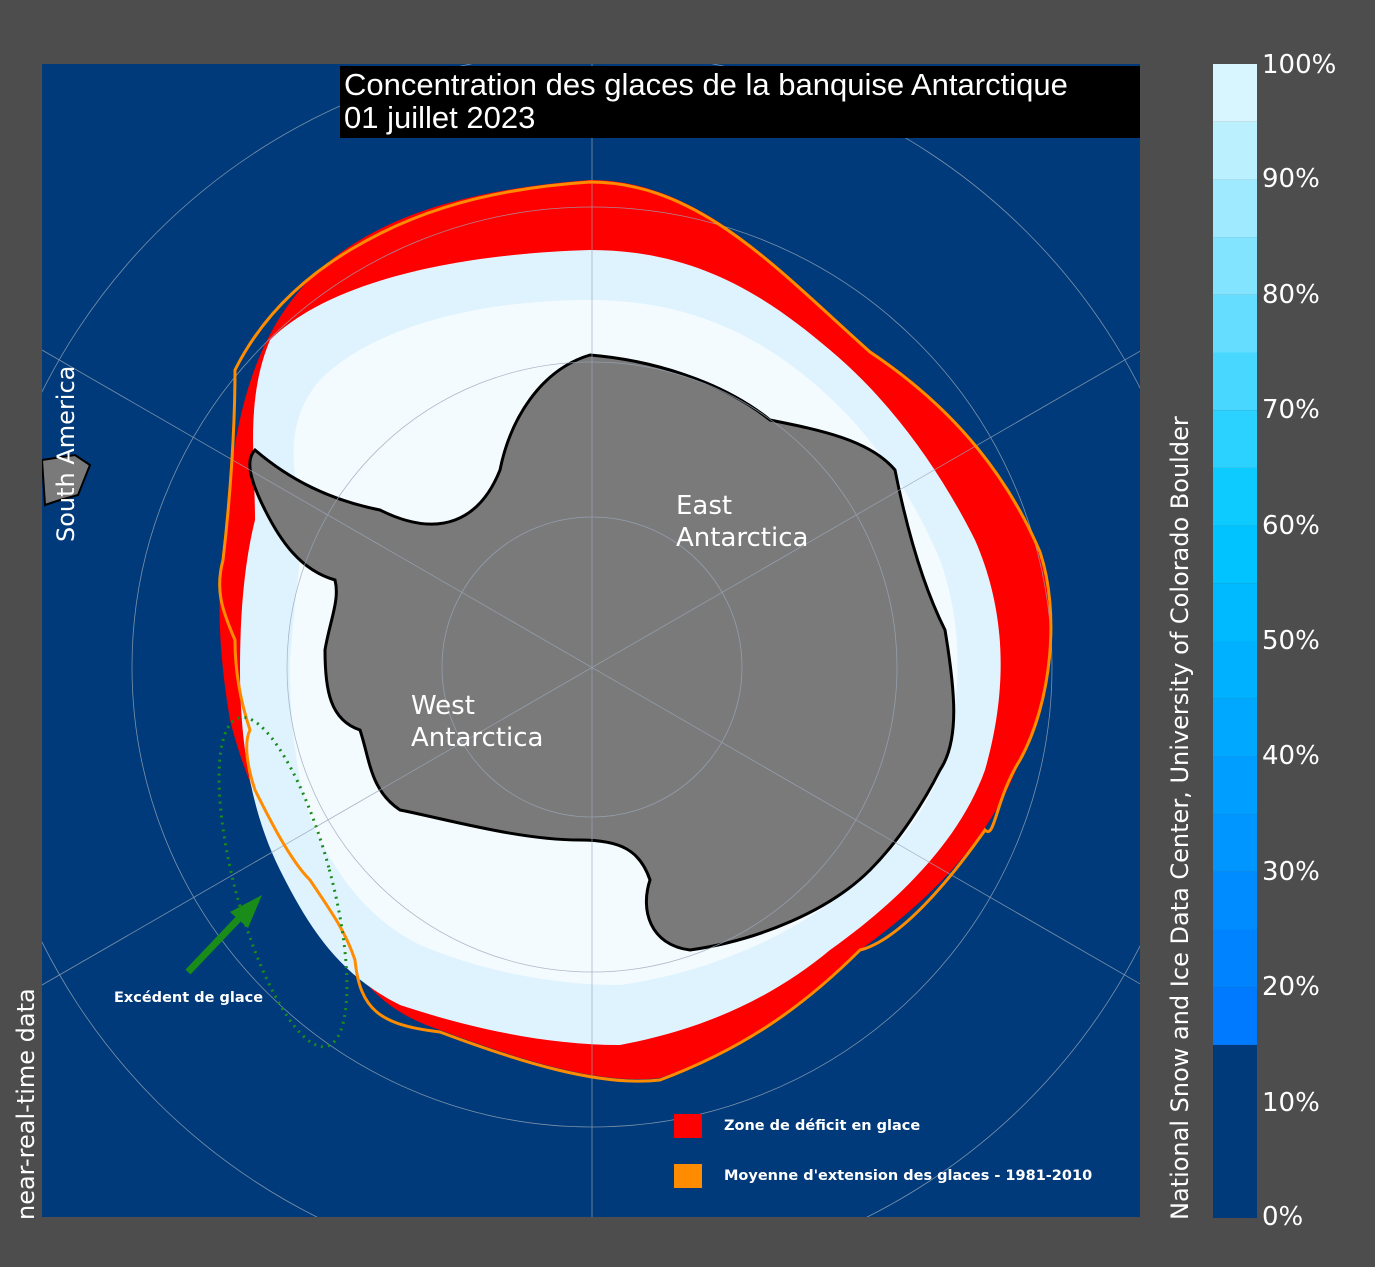 The height and width of the screenshot is (1267, 1375). What do you see at coordinates (443, 706) in the screenshot?
I see `label-west-line1: West` at bounding box center [443, 706].